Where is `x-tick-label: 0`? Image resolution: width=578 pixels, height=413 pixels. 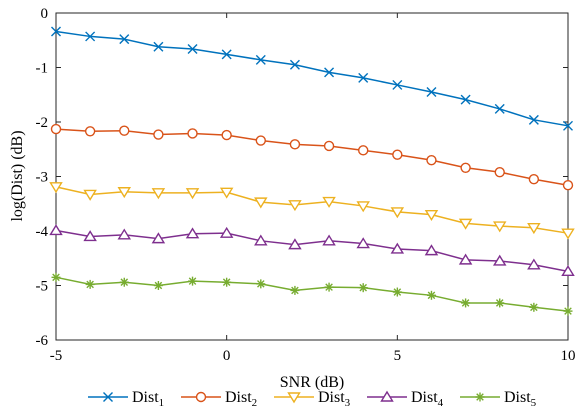 x-tick-label: 0 is located at coordinates (227, 356).